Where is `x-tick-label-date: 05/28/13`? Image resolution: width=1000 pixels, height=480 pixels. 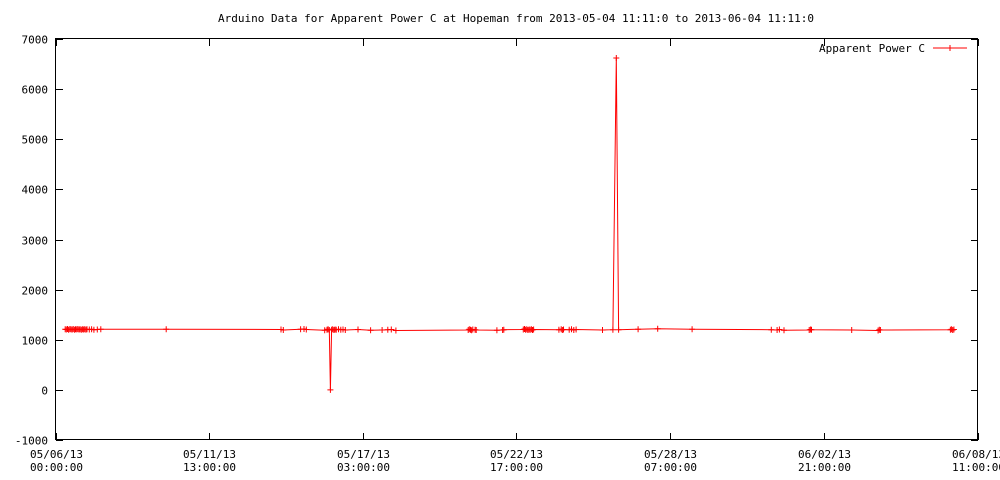 x-tick-label-date: 05/28/13 is located at coordinates (670, 454).